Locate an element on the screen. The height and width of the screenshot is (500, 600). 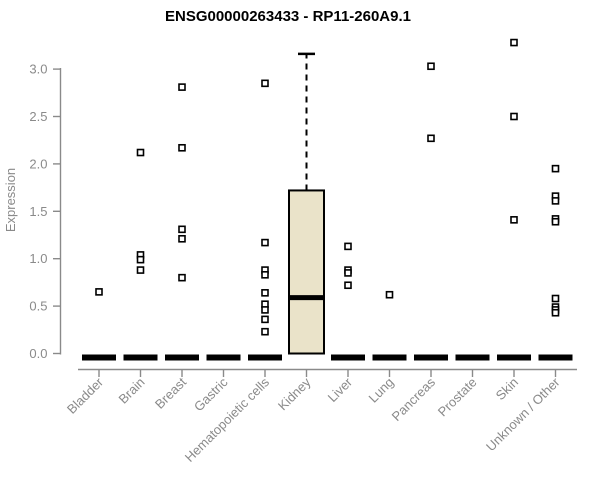
y-tick-label: 0.0 is located at coordinates (38, 353).